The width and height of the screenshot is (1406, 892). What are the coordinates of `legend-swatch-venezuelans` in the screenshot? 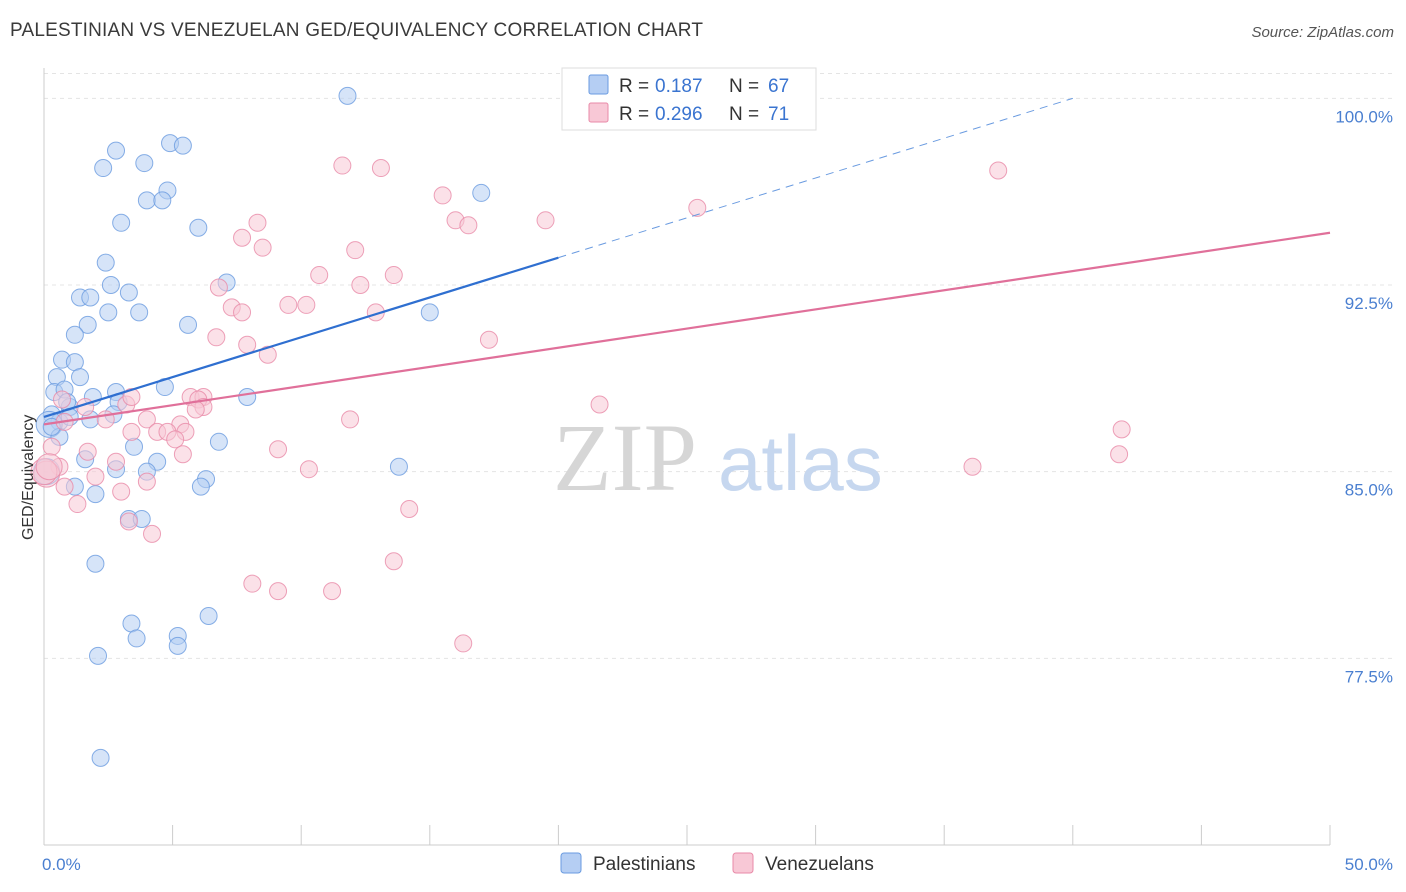 It's located at (598, 112).